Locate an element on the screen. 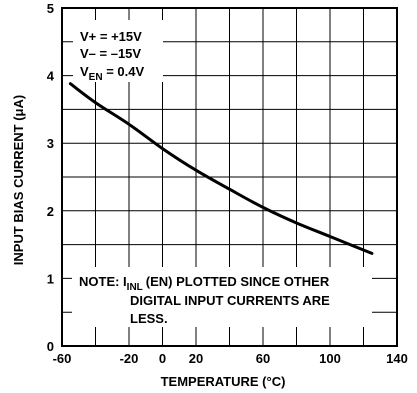 The height and width of the screenshot is (393, 417). x-tick-label: 0 is located at coordinates (162, 358).